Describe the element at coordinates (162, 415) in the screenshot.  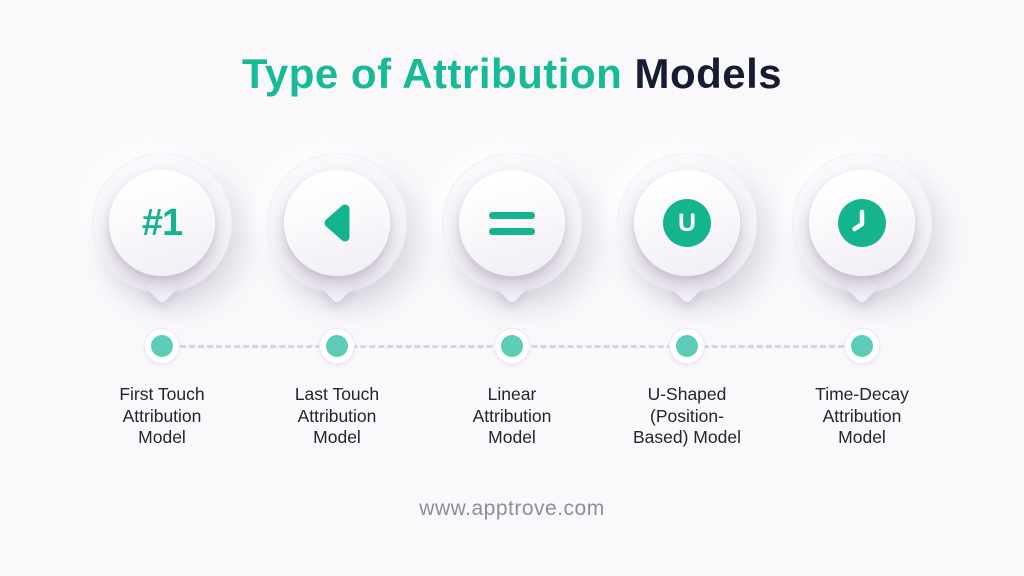
I see `model-label: First Touch Attribution Model` at that location.